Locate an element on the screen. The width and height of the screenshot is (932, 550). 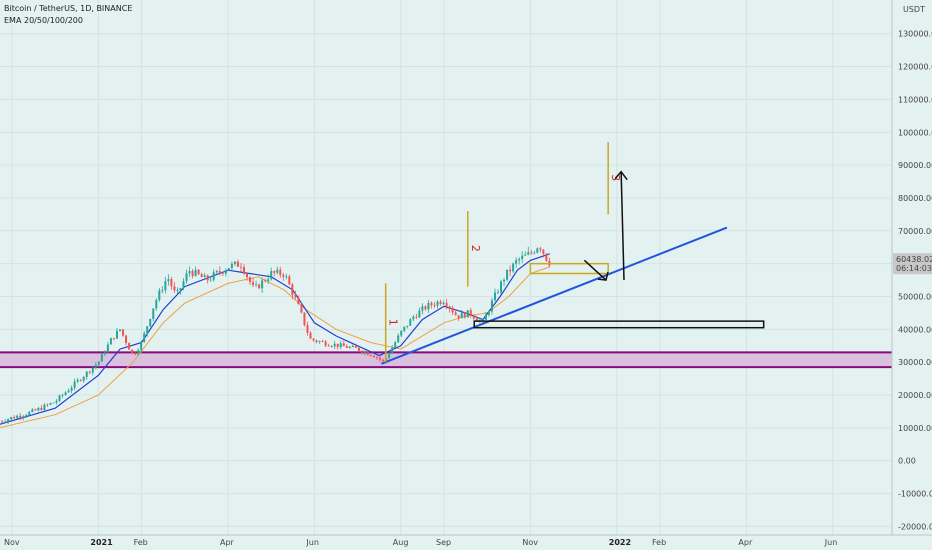
last-price-tag is located at coordinates (912, 264).